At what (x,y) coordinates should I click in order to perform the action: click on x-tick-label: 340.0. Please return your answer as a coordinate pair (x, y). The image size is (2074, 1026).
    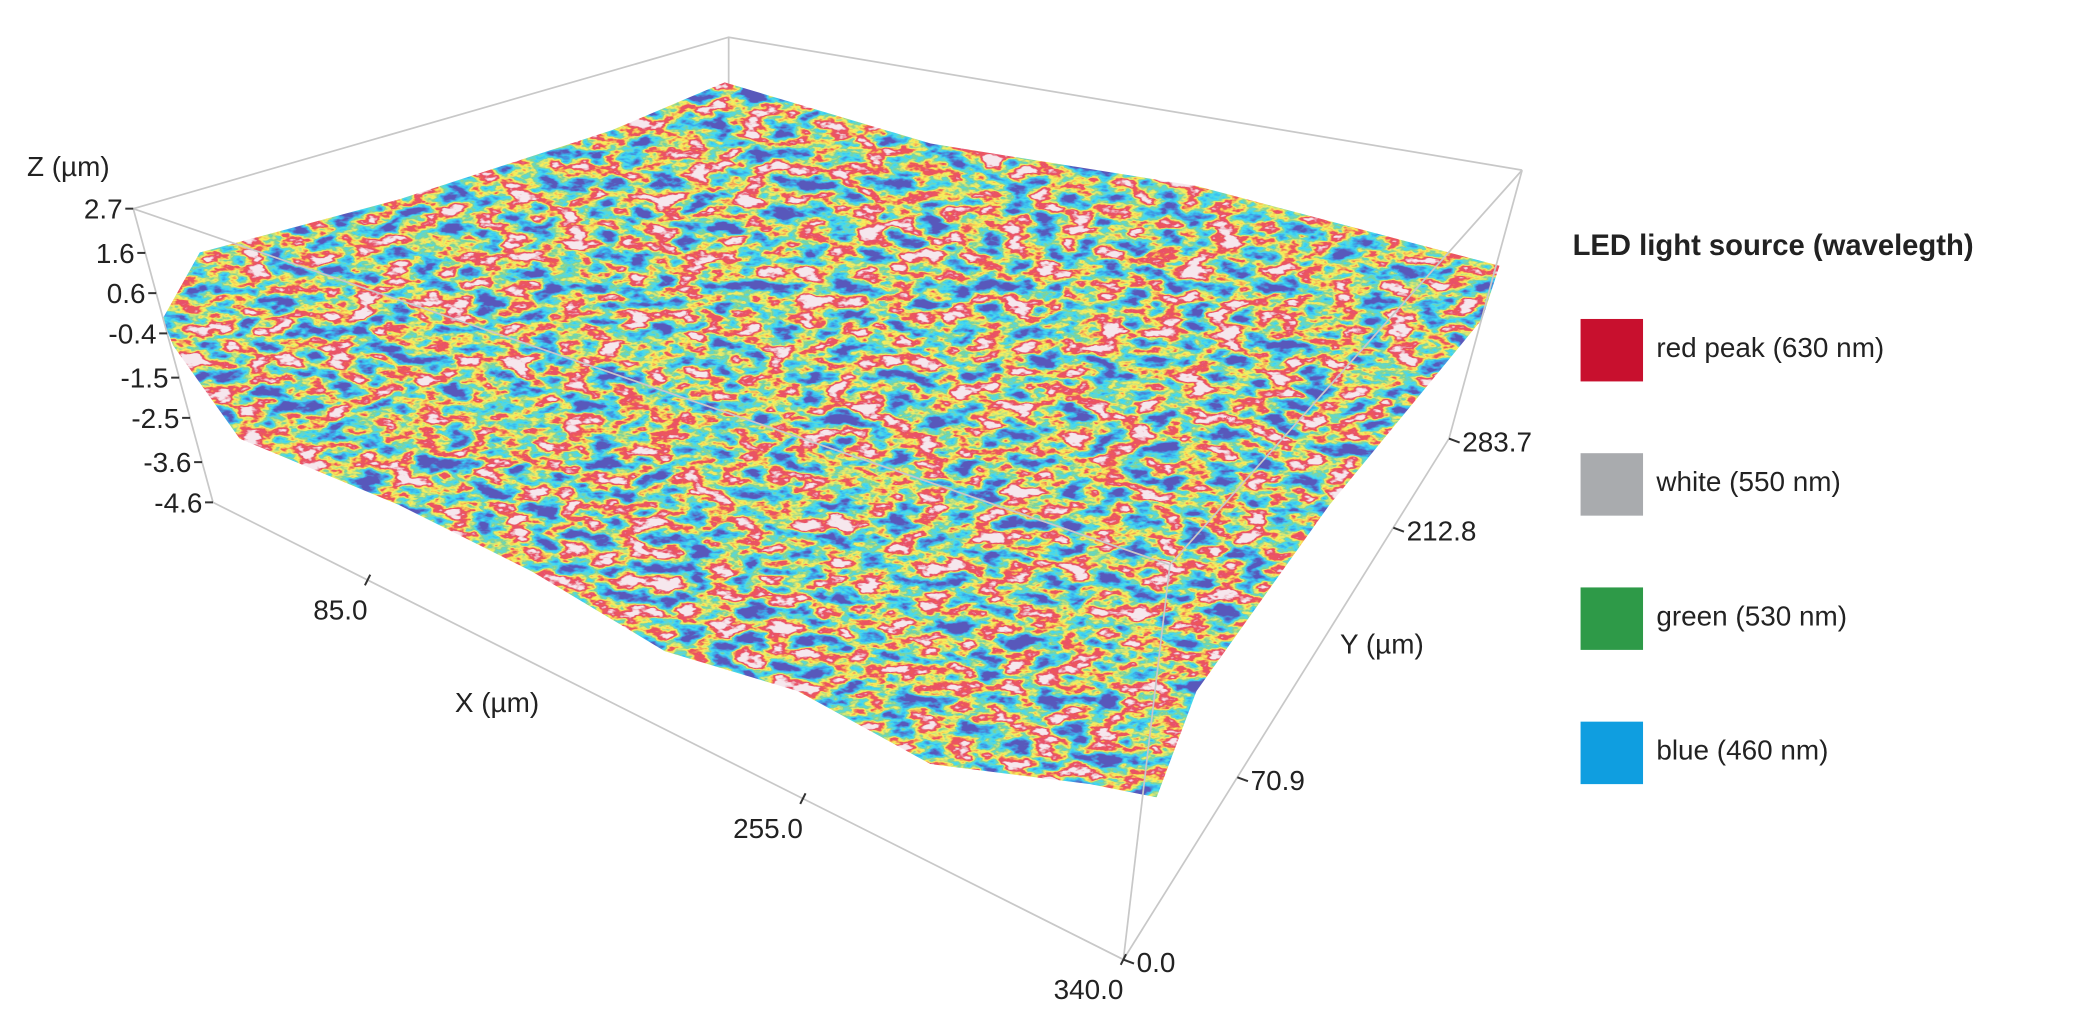
    Looking at the image, I should click on (1089, 989).